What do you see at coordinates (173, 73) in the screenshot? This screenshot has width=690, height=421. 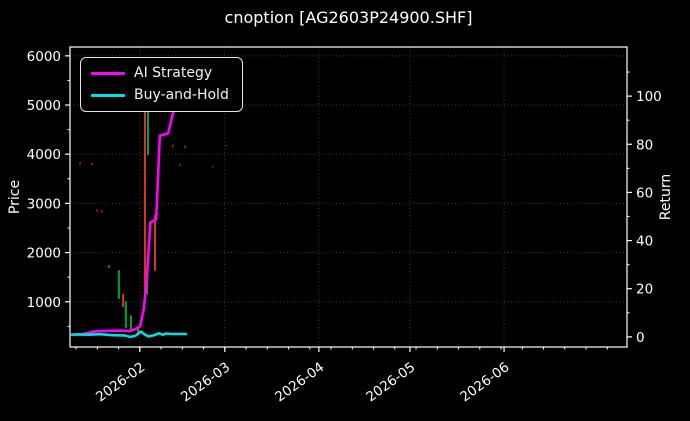 I see `ai-strategy-label: AI Strategy` at bounding box center [173, 73].